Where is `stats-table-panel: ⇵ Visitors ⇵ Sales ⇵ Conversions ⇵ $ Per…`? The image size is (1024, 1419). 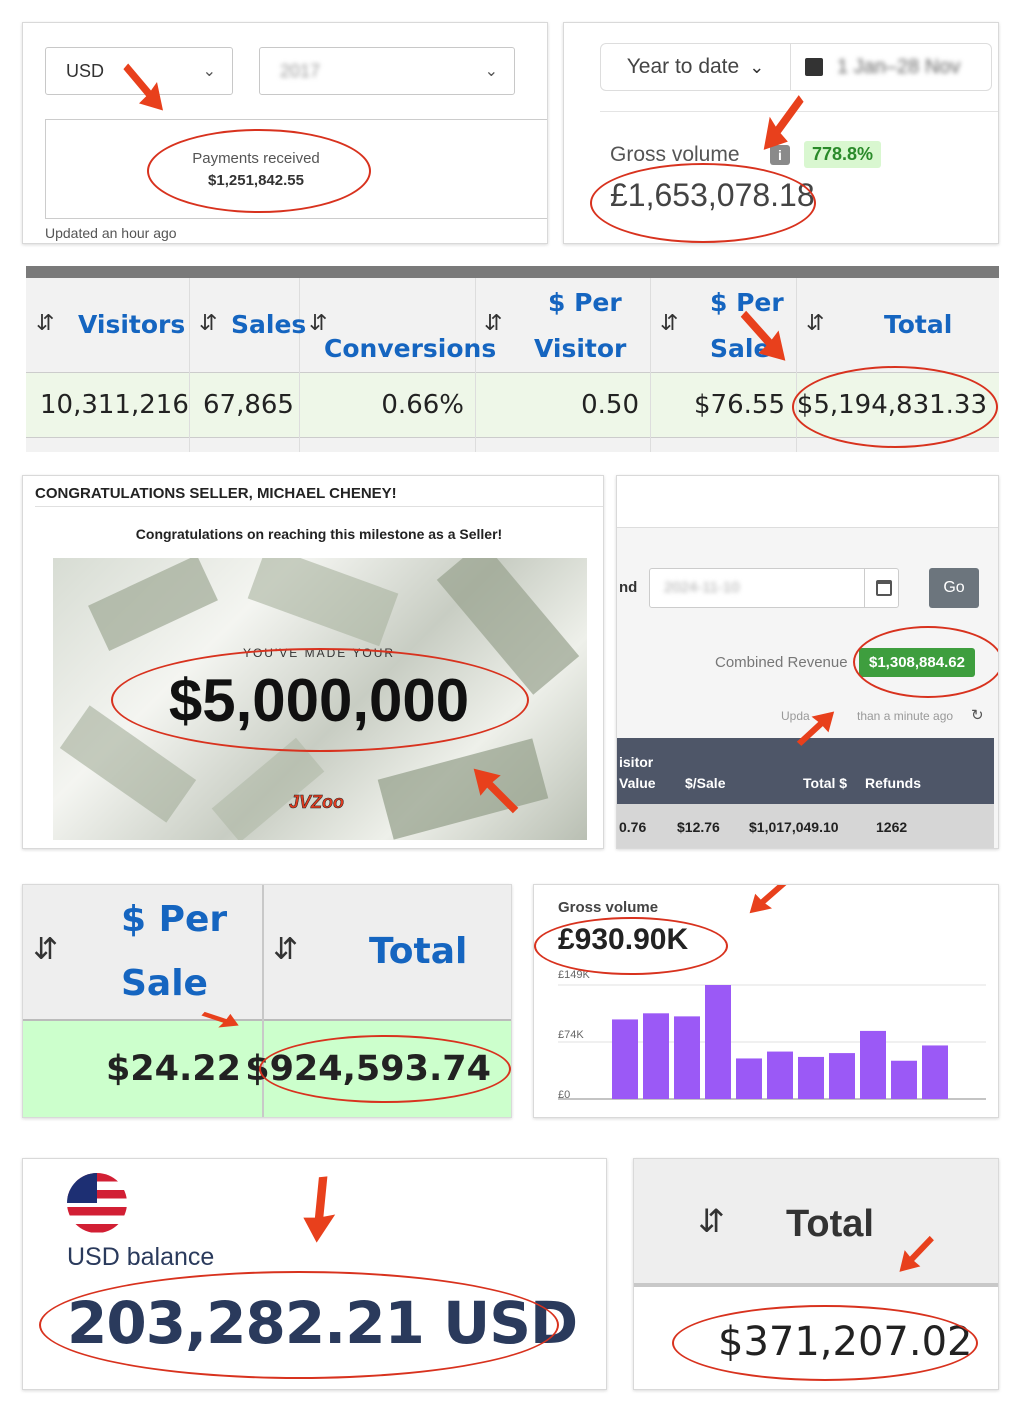 stats-table-panel: ⇵ Visitors ⇵ Sales ⇵ Conversions ⇵ $ Per… is located at coordinates (512, 359).